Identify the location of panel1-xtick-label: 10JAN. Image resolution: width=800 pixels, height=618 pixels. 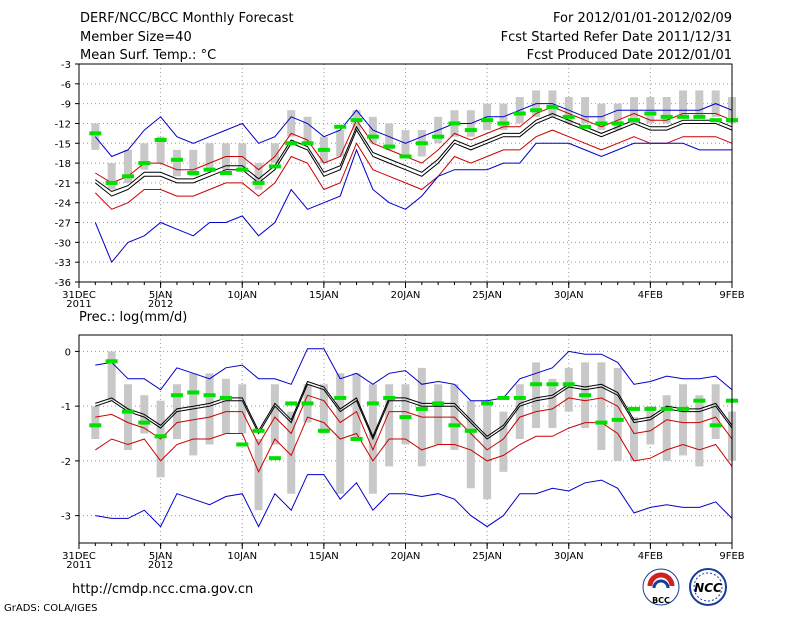
(242, 295).